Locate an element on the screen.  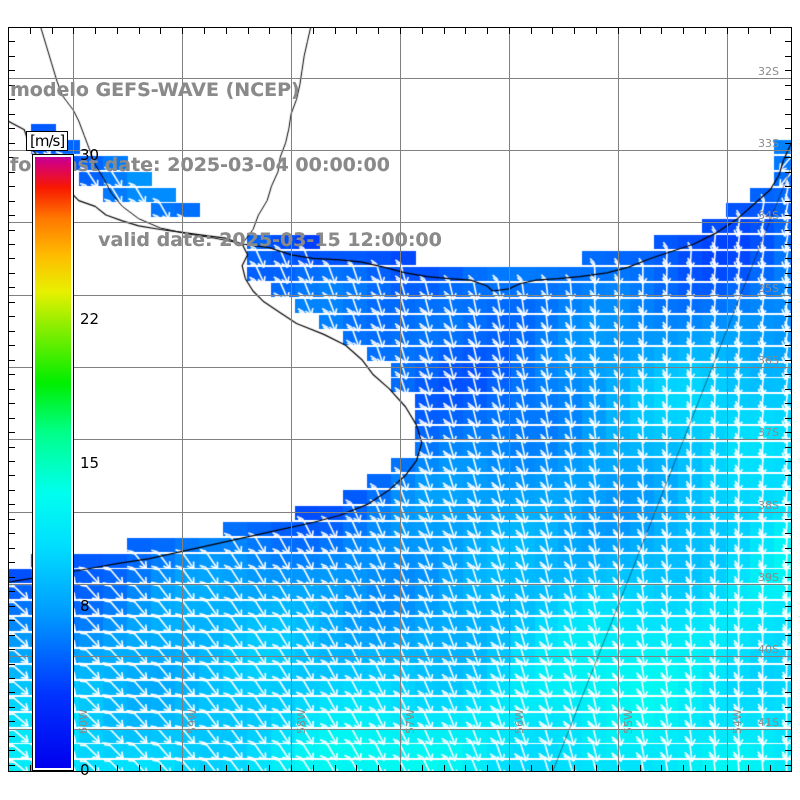
lon-label-60W: 60W is located at coordinates (84, 721).